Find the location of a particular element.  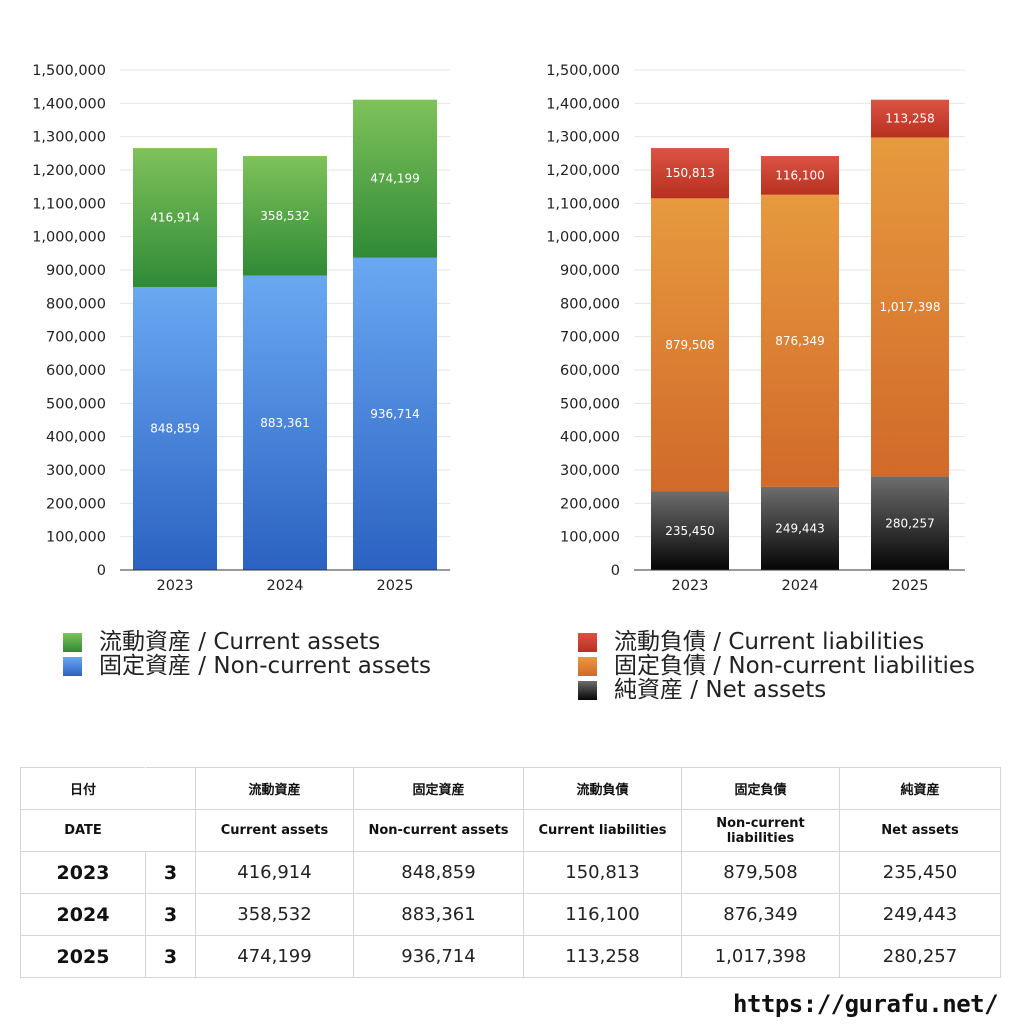

bar-non-current-liabilities-2024 is located at coordinates (800, 340).